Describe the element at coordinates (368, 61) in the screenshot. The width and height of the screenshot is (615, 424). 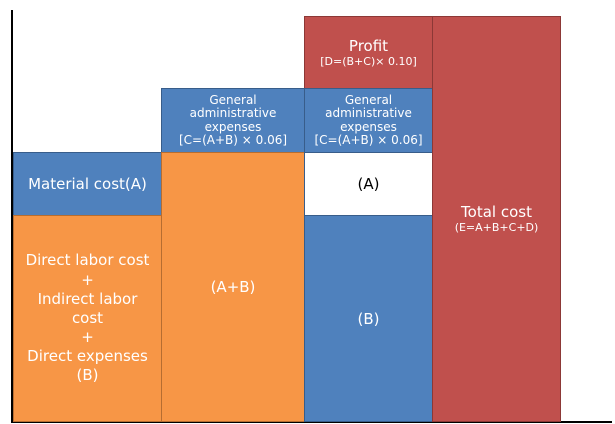
I see `block-text: [D=(B+C)× 0.10]` at that location.